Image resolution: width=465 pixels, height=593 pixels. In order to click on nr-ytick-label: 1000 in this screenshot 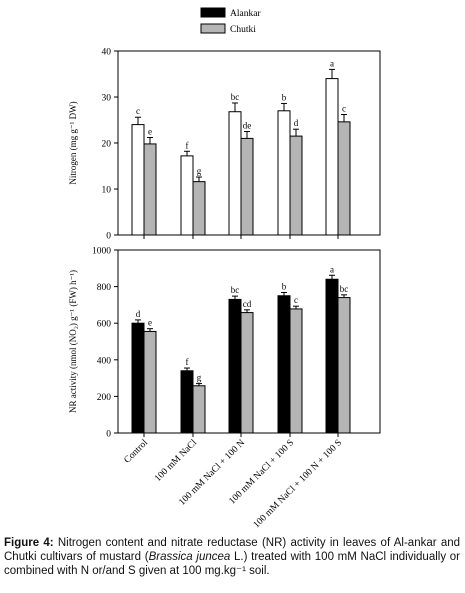, I will do `click(101, 252)`.